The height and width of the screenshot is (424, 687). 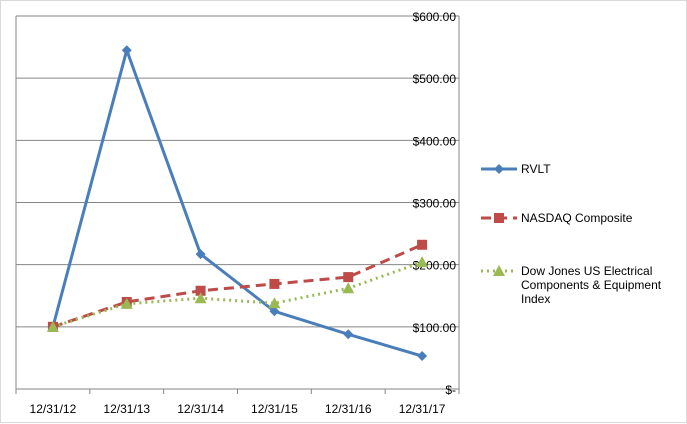 What do you see at coordinates (435, 17) in the screenshot?
I see `y-tick-label: $600.00` at bounding box center [435, 17].